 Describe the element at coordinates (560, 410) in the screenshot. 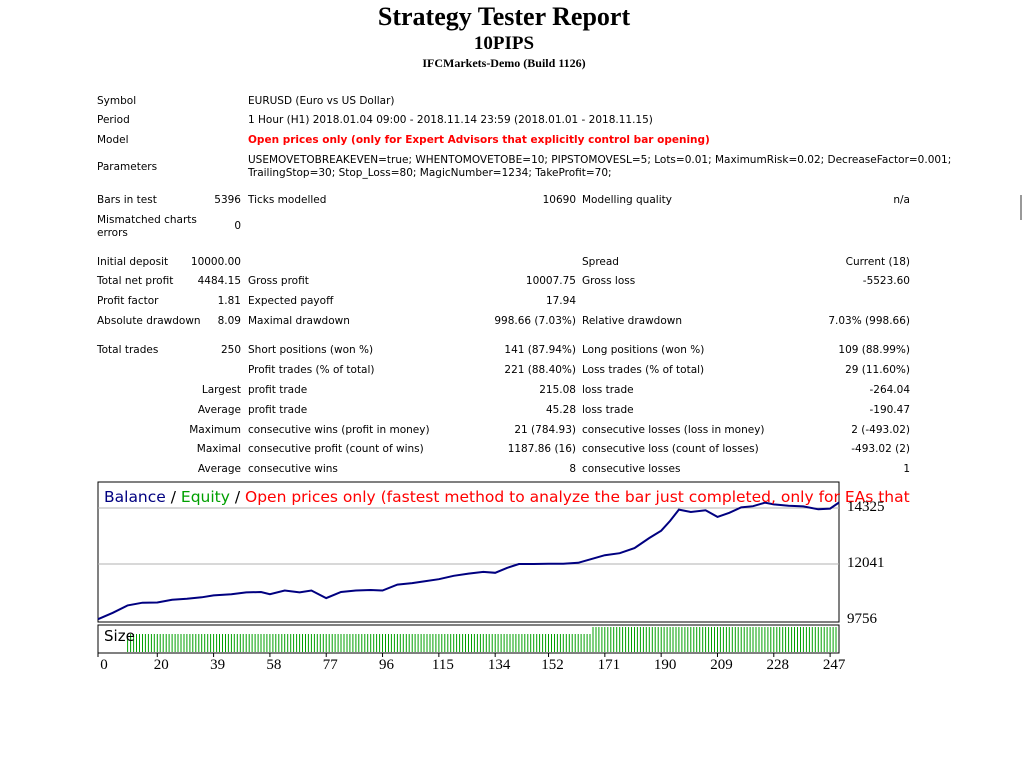

I see `average-profit-value: 45.28` at that location.